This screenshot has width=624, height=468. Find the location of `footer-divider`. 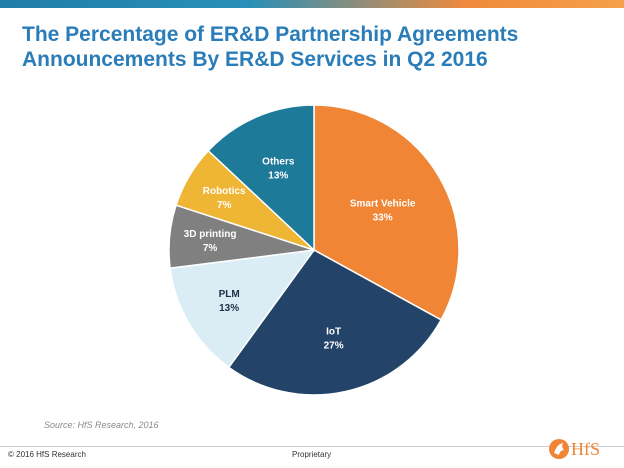

footer-divider is located at coordinates (312, 446).